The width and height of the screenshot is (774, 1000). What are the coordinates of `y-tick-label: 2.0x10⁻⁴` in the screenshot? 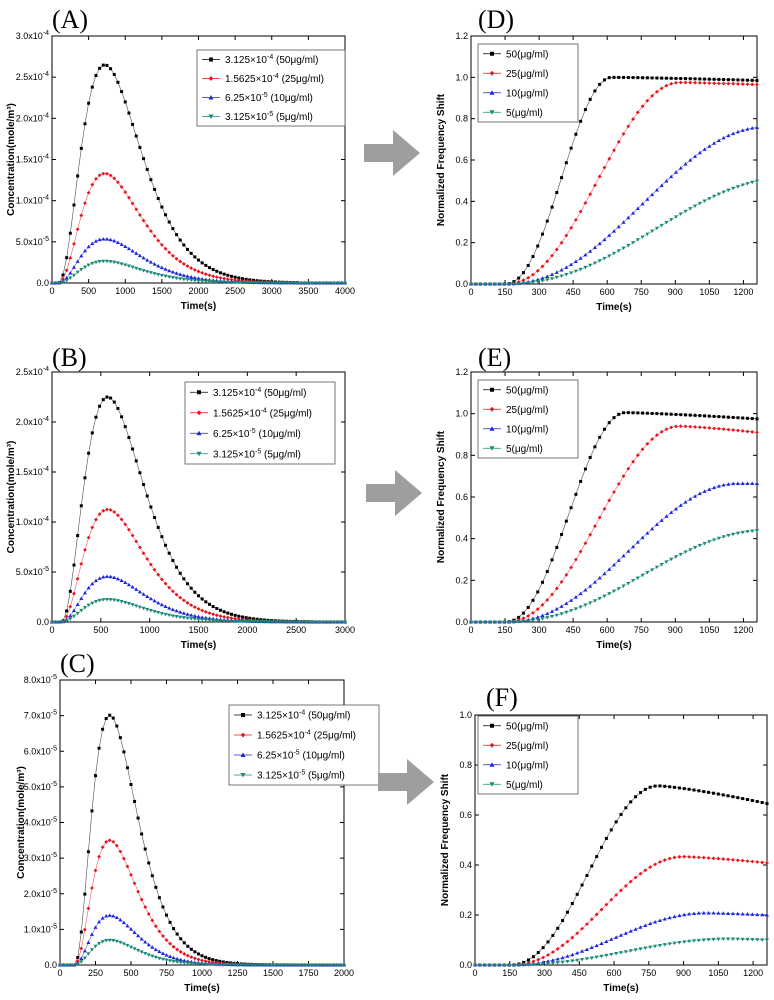 It's located at (32, 421).